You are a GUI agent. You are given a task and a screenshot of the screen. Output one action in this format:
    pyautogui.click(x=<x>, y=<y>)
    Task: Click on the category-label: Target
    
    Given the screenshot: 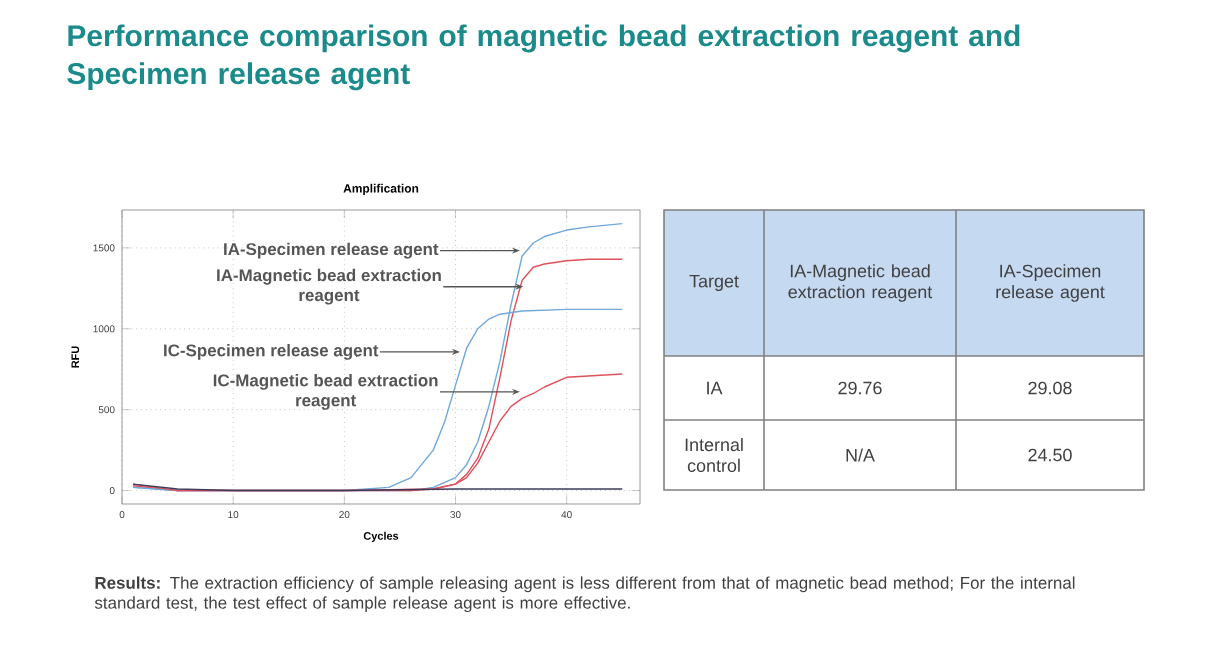 What is the action you would take?
    pyautogui.click(x=714, y=283)
    